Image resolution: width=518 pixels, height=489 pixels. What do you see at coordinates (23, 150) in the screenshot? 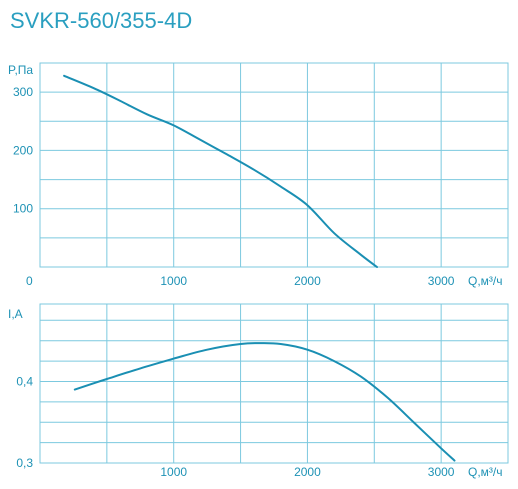
I see `y-tick-label-1-200: 200` at bounding box center [23, 150].